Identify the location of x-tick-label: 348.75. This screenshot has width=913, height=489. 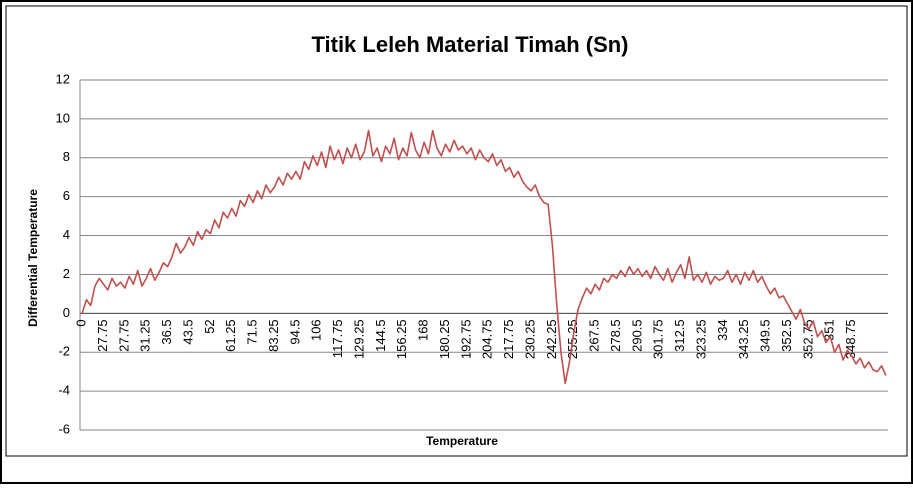
(850, 339).